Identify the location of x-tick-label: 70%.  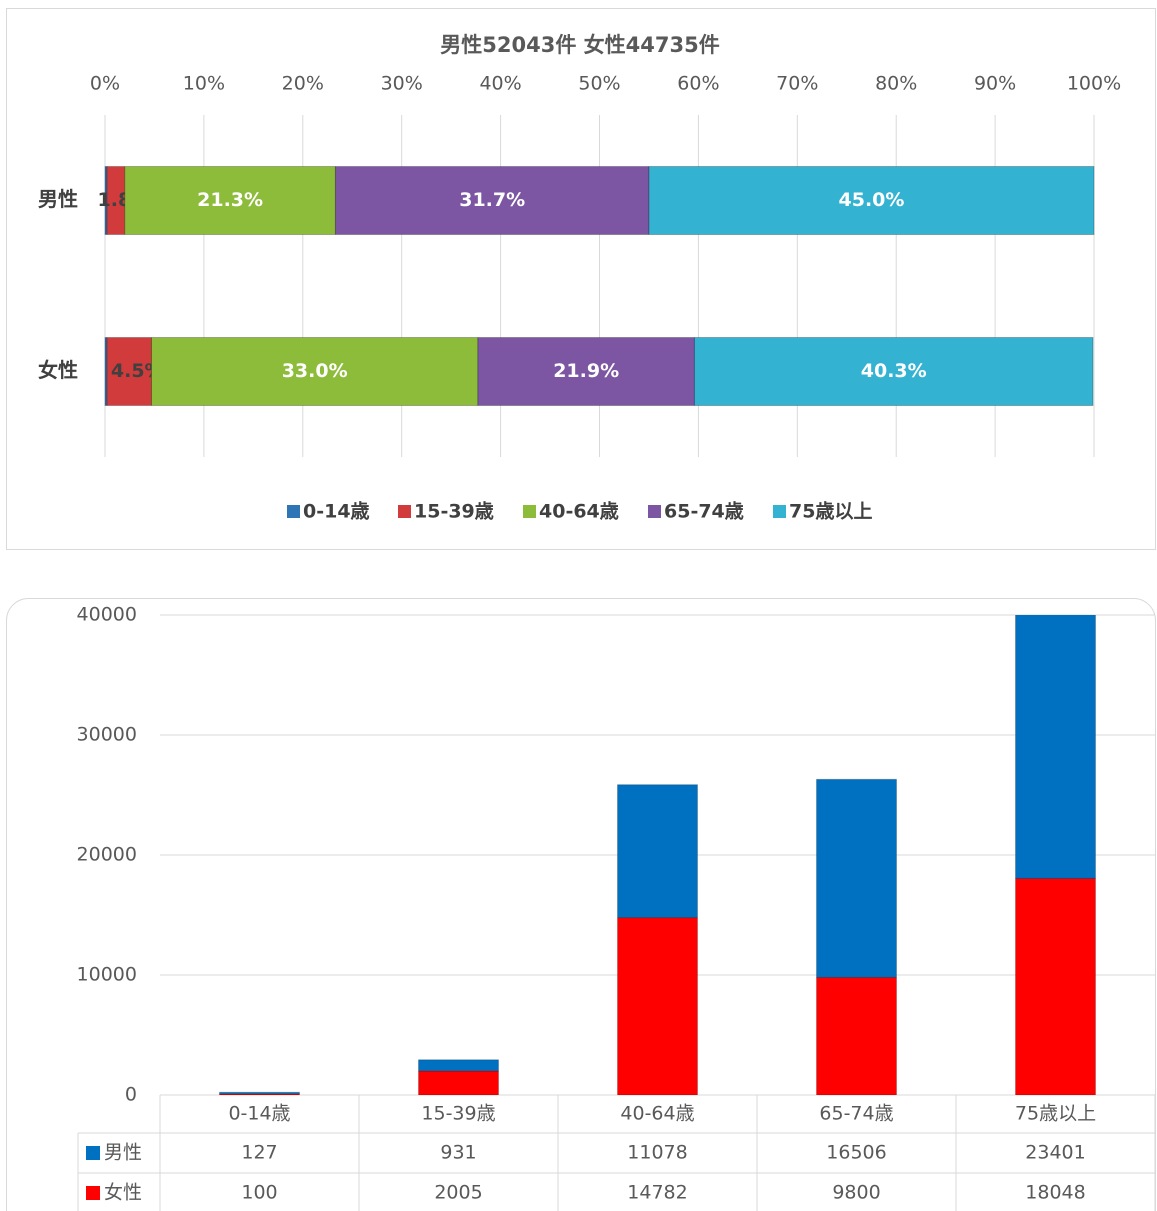
(797, 84).